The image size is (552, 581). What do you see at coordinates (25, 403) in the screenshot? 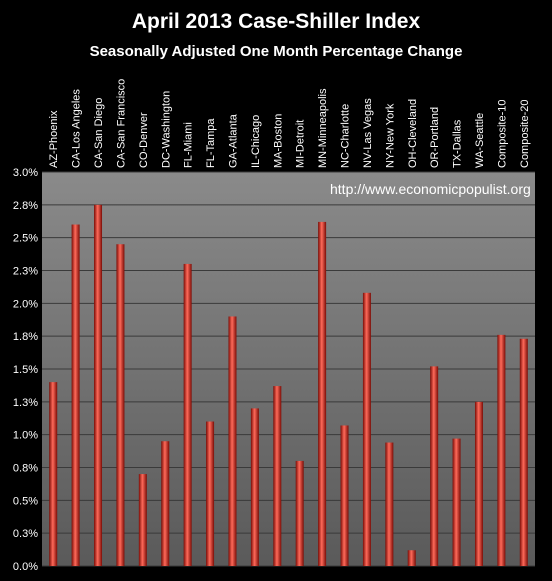
I see `y-tick-label: 1.3%` at bounding box center [25, 403].